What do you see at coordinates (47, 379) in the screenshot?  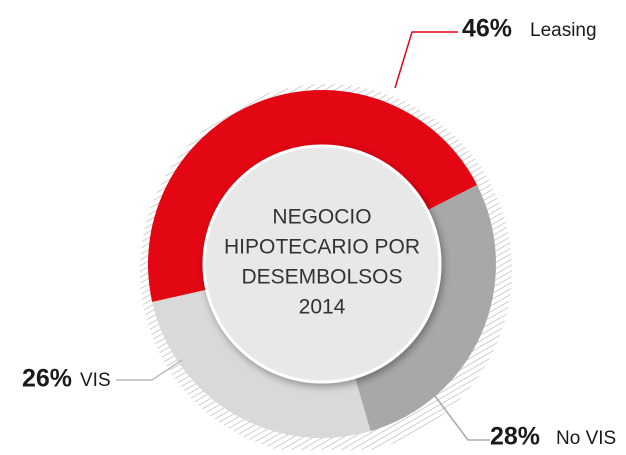 I see `value-label: 26%` at bounding box center [47, 379].